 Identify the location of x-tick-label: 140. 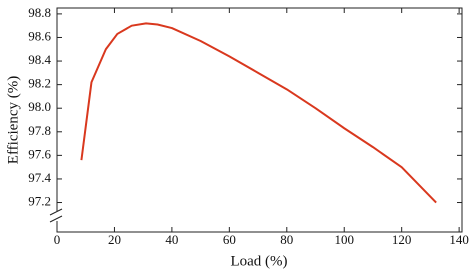
(459, 239).